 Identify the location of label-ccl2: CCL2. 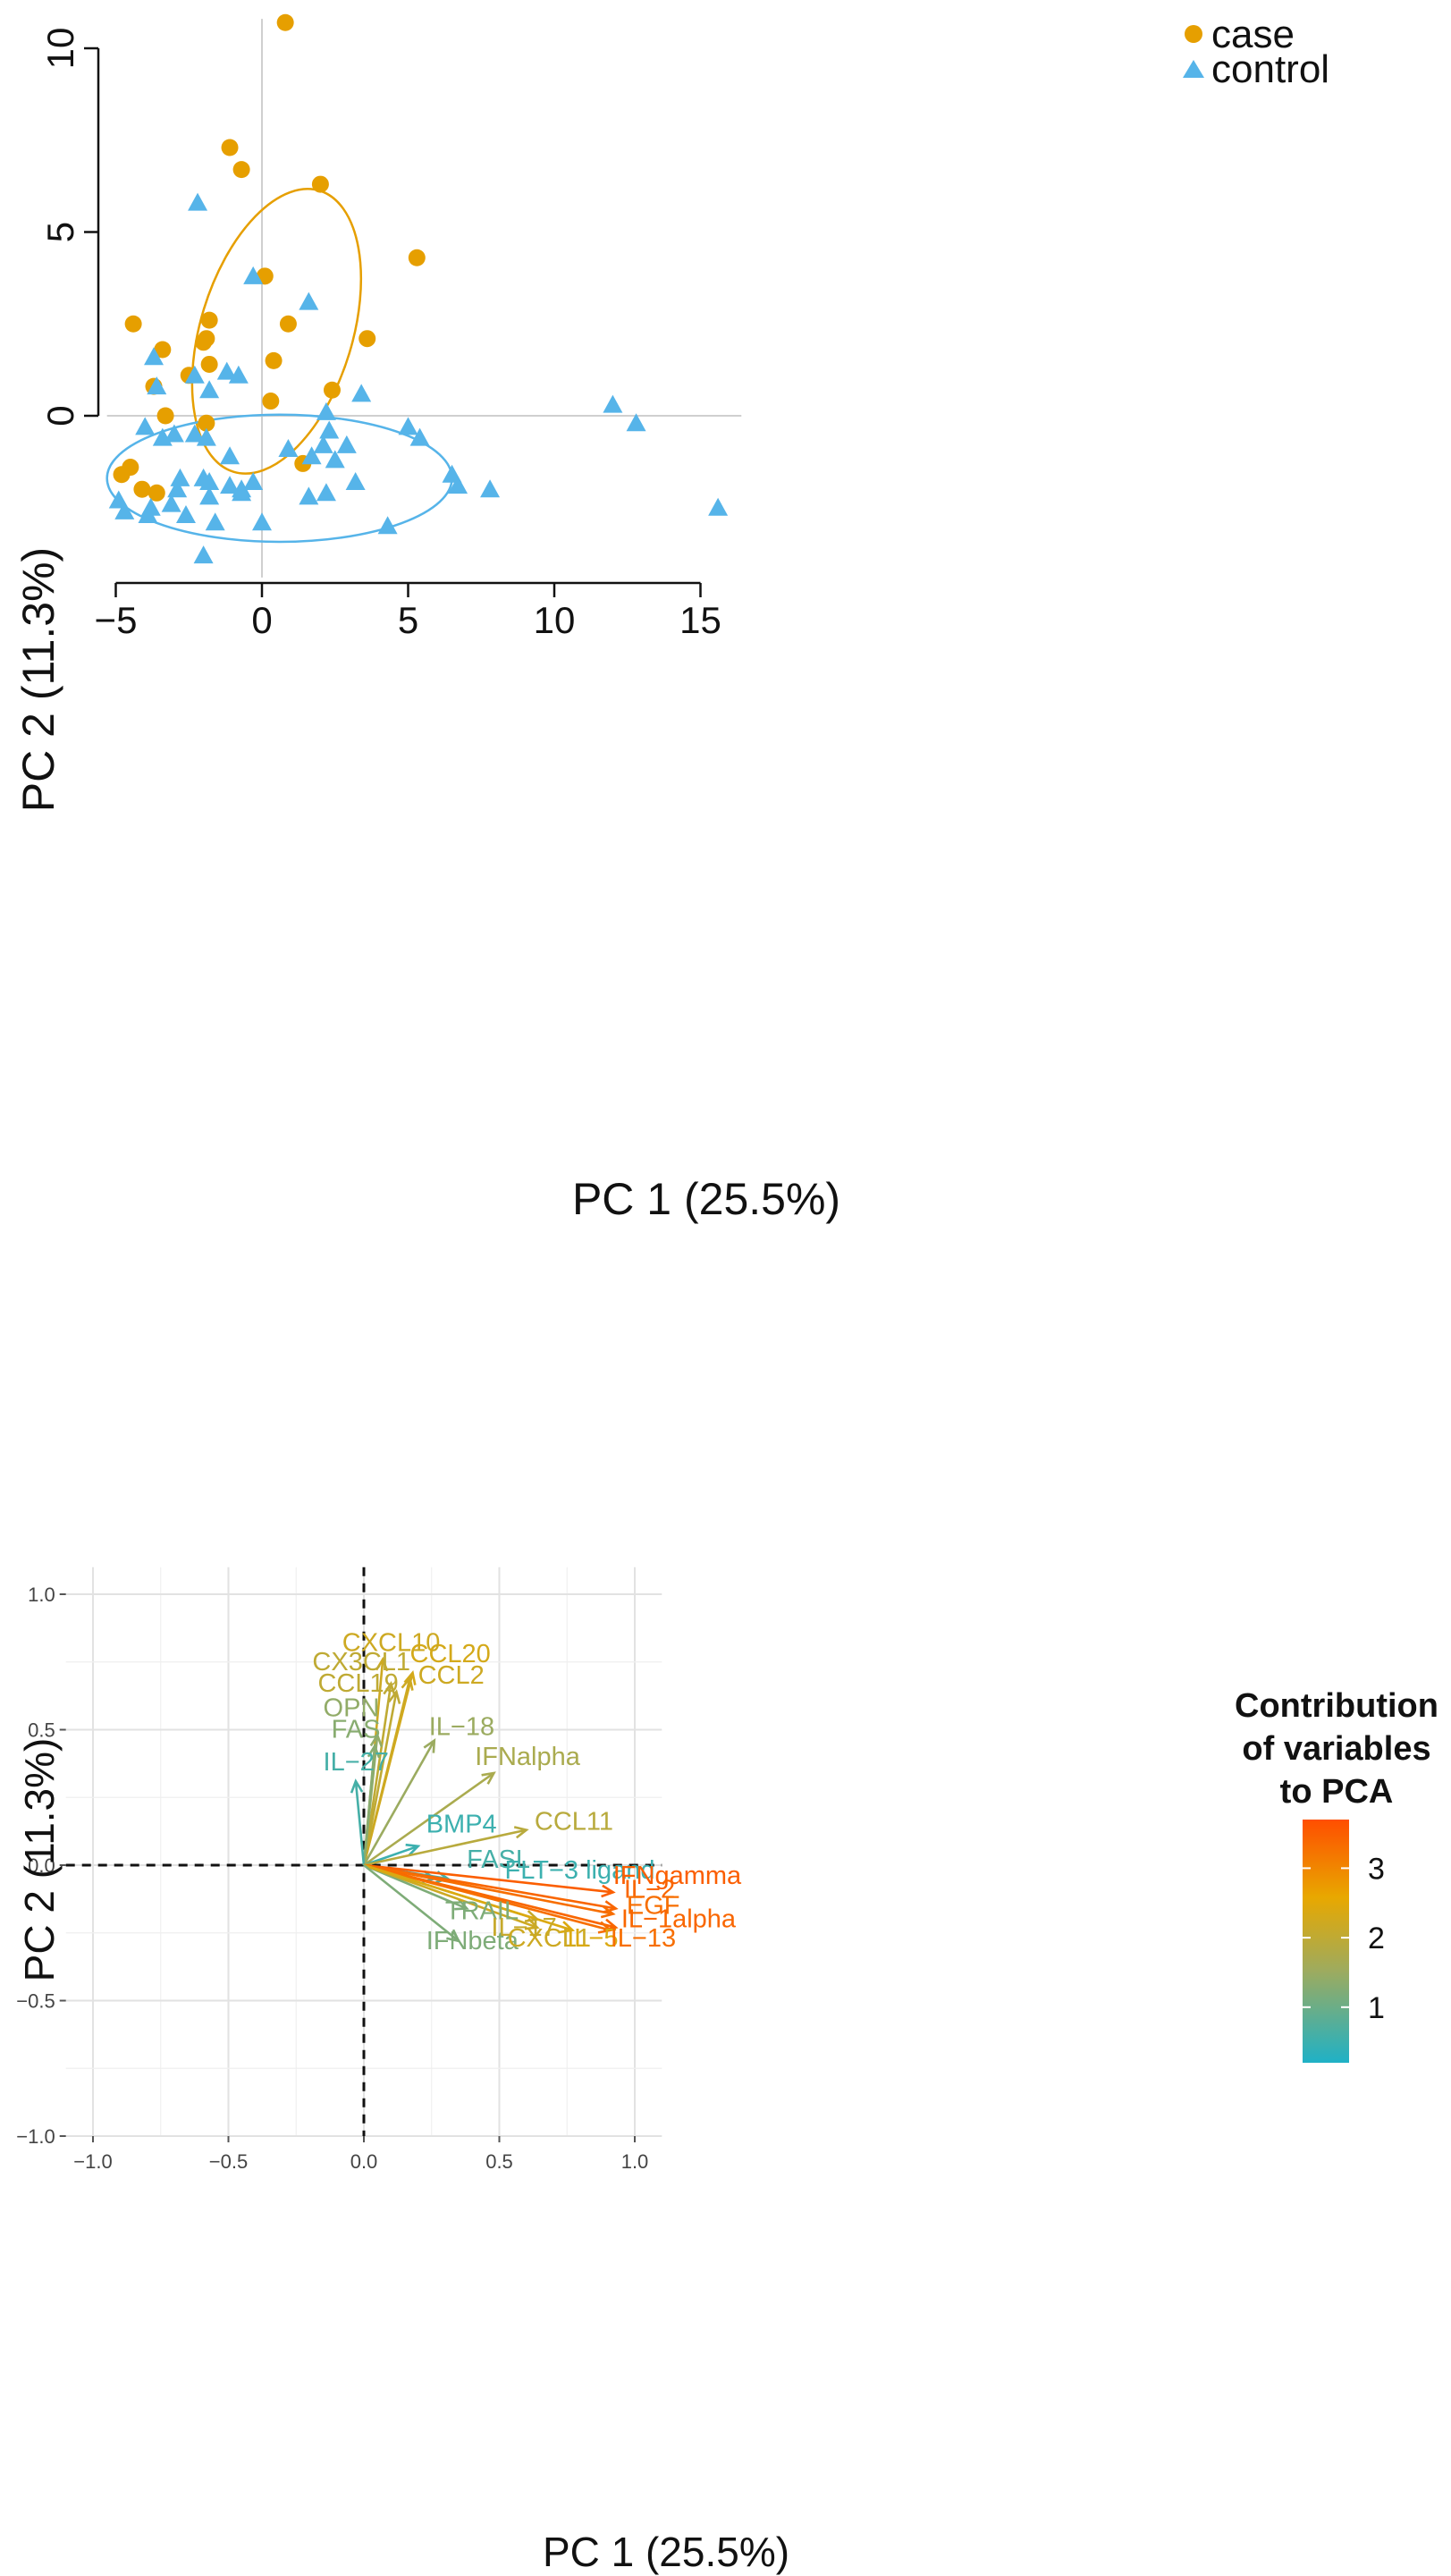
(451, 1675).